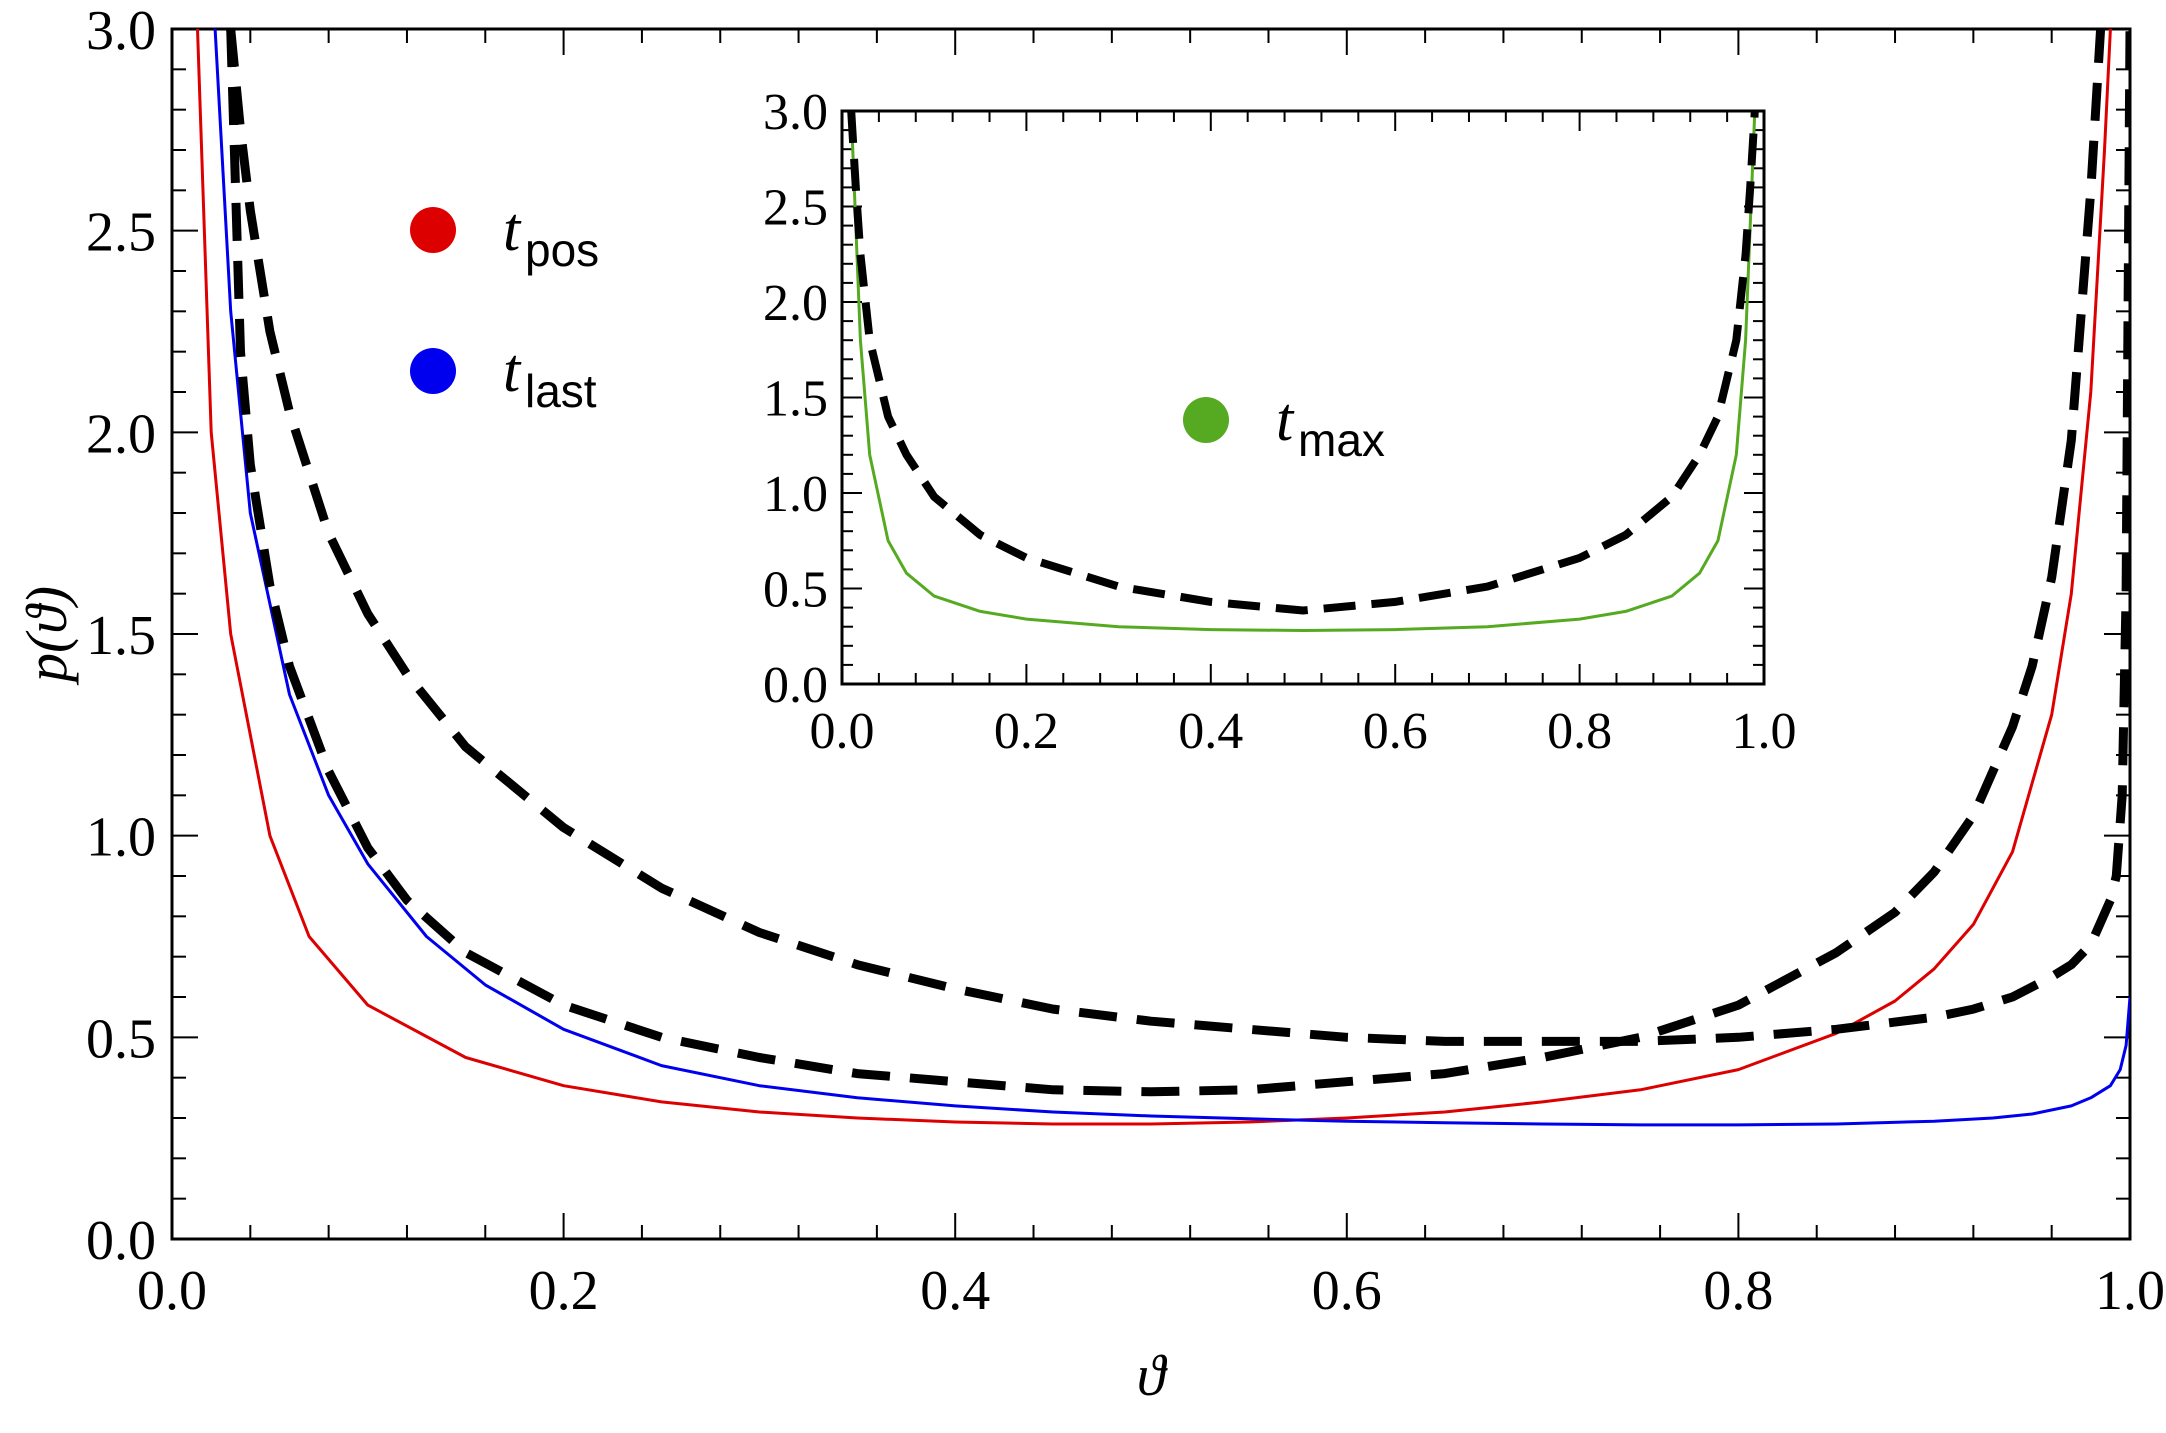 Image resolution: width=2166 pixels, height=1433 pixels. I want to click on x-axis-title: ϑ, so click(1153, 1375).